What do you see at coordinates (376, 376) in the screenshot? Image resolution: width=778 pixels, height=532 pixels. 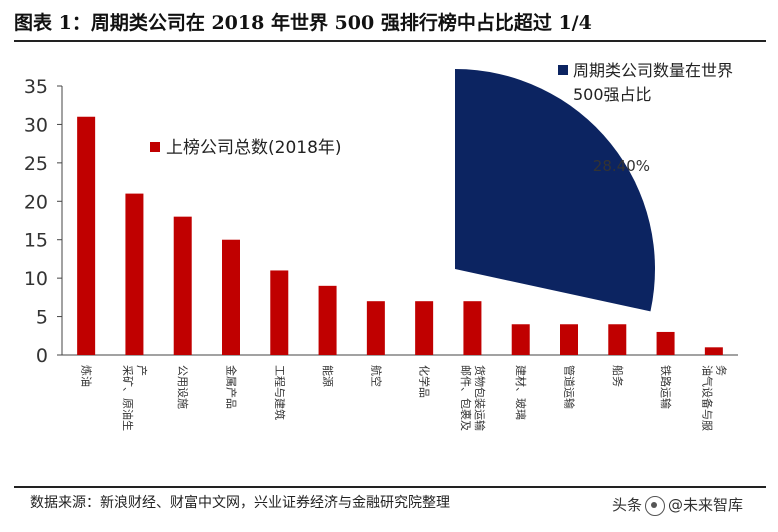 I see `x-category-label: 航空` at bounding box center [376, 376].